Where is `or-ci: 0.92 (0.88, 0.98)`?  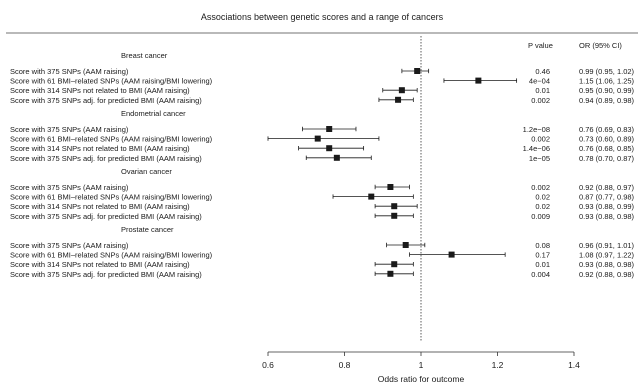
or-ci: 0.92 (0.88, 0.98) is located at coordinates (607, 274).